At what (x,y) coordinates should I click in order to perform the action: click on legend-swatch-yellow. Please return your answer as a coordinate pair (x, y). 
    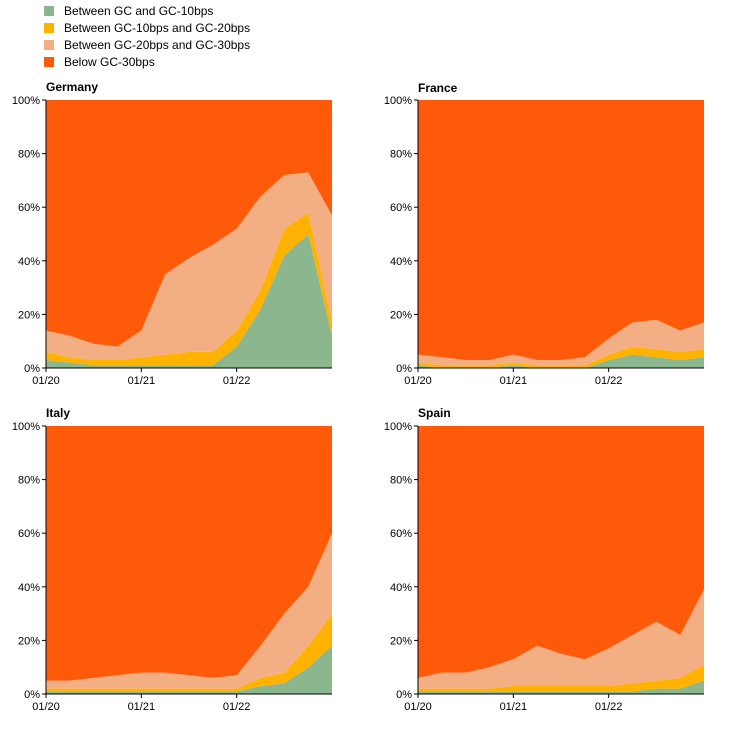
    Looking at the image, I should click on (49, 27).